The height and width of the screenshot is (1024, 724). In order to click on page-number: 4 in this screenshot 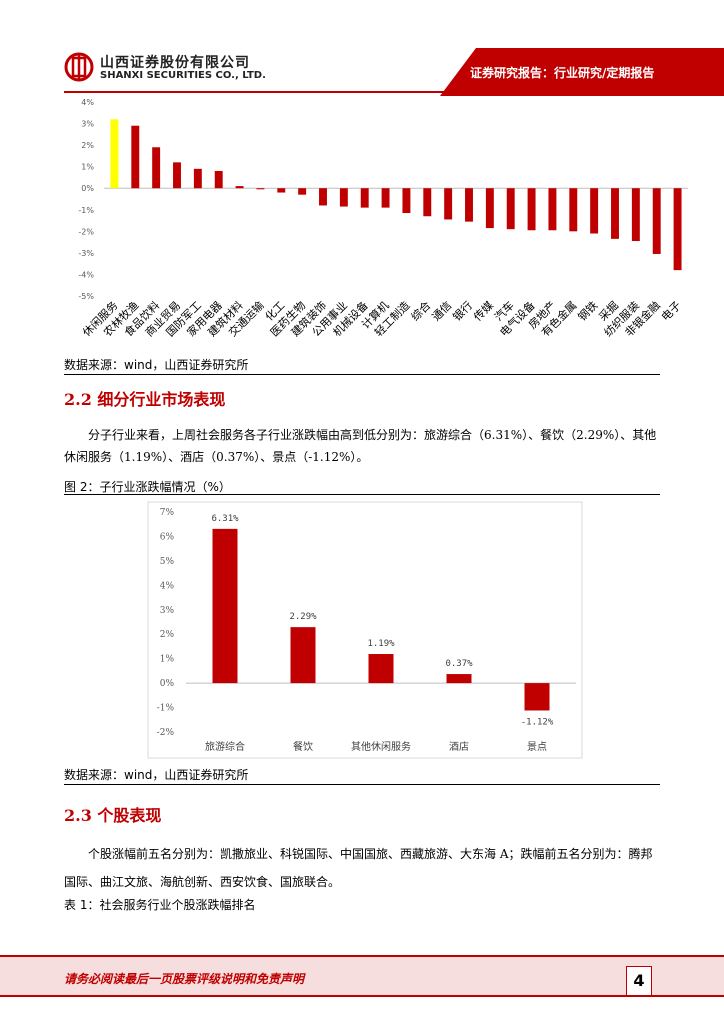, I will do `click(639, 981)`.